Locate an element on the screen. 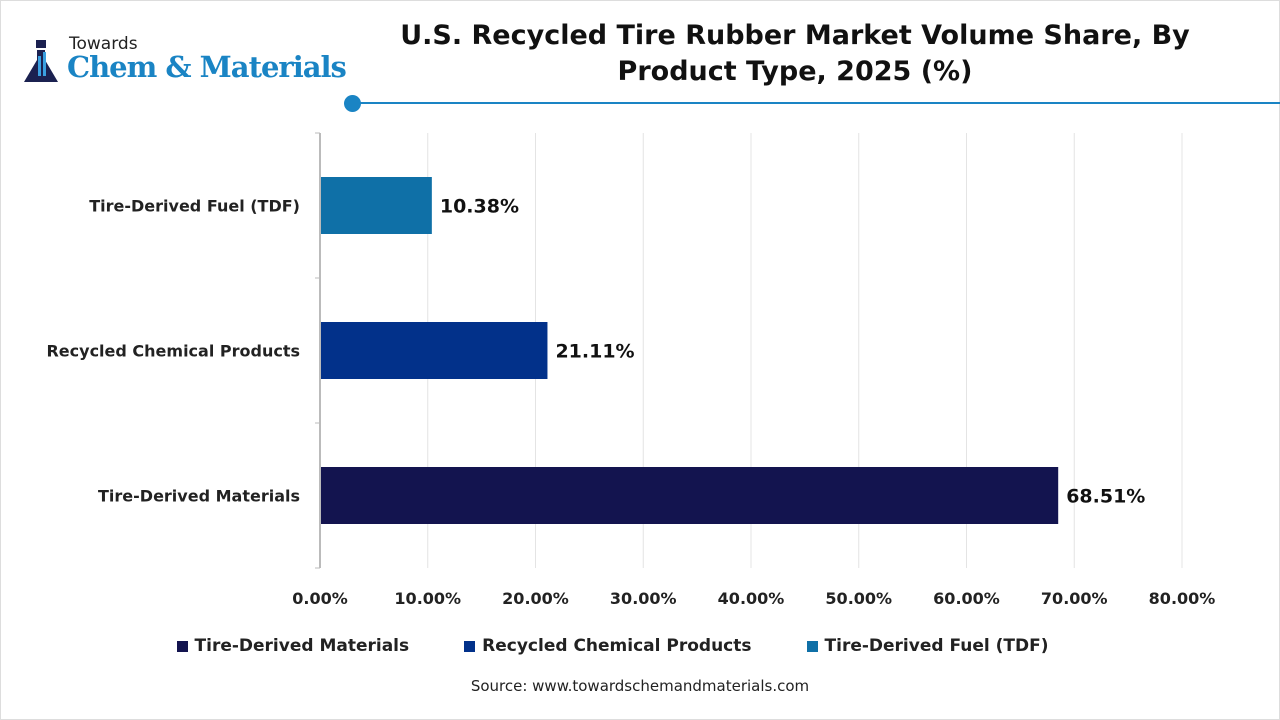  category-label: Recycled Chemical Products is located at coordinates (173, 351).